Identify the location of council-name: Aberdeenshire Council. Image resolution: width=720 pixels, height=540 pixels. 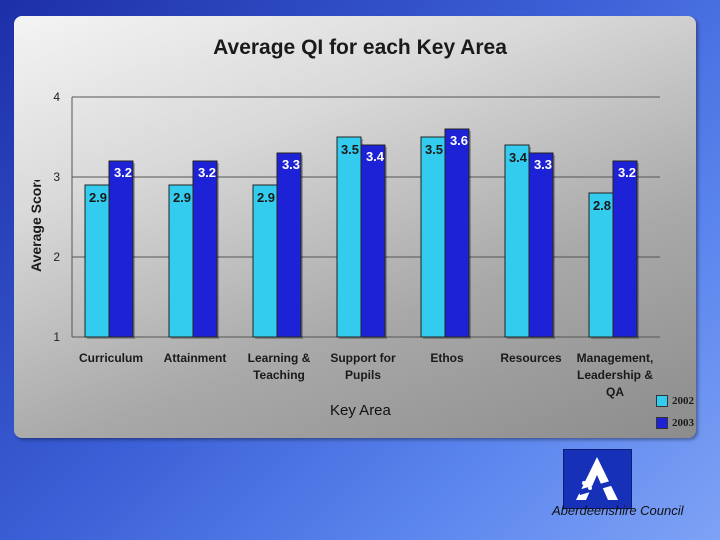
(618, 510).